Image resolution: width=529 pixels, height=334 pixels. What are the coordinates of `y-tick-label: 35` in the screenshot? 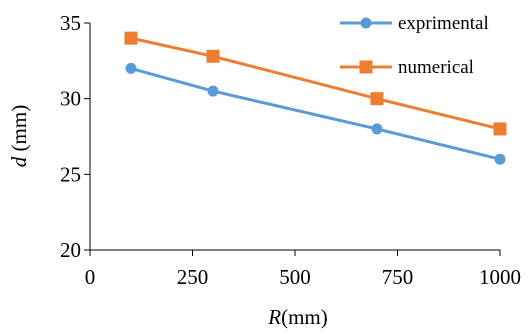 It's located at (70, 23).